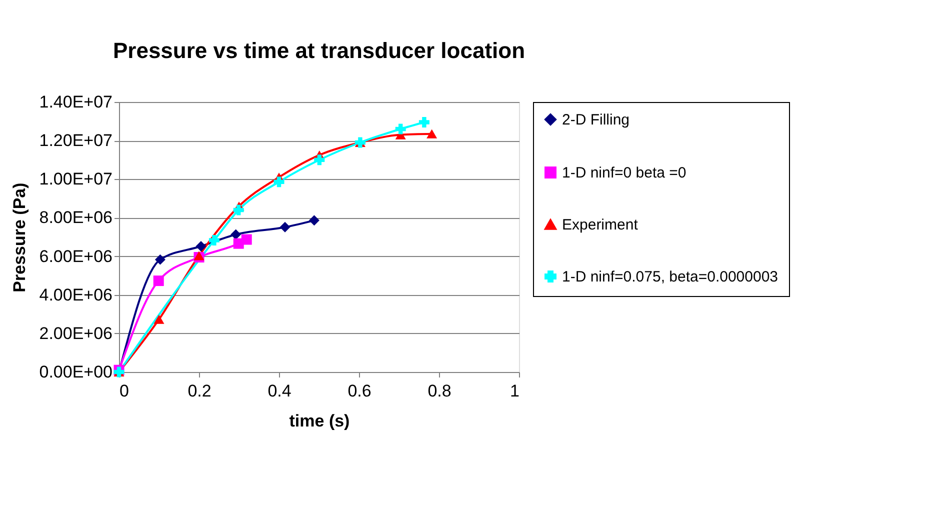  What do you see at coordinates (670, 277) in the screenshot?
I see `legend-label: 1-D ninf=0.075, beta=0.0000003` at bounding box center [670, 277].